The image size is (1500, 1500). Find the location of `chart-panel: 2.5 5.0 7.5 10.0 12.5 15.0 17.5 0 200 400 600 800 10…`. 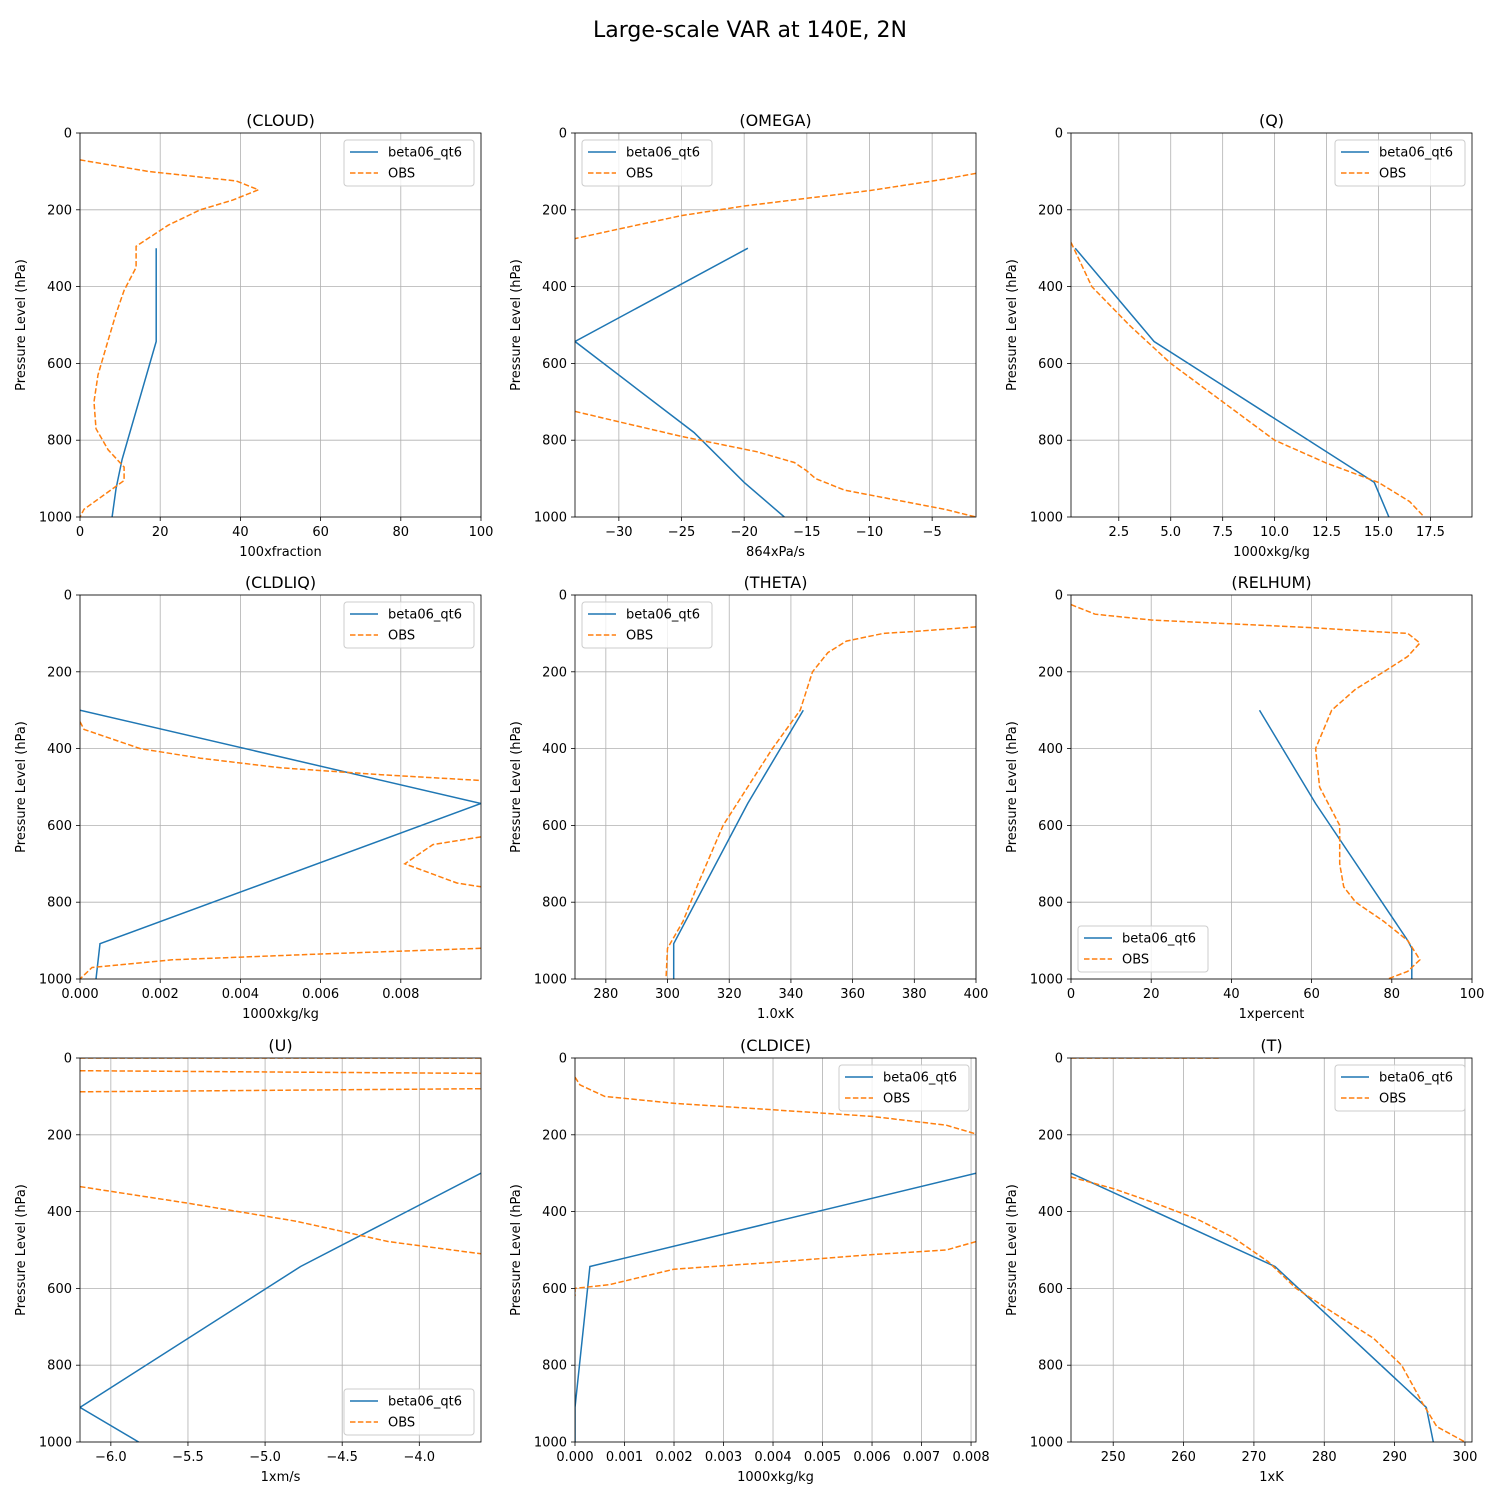

chart-panel: 2.5 5.0 7.5 10.0 12.5 15.0 17.5 0 200 400 600 800 10… is located at coordinates (1239, 335).